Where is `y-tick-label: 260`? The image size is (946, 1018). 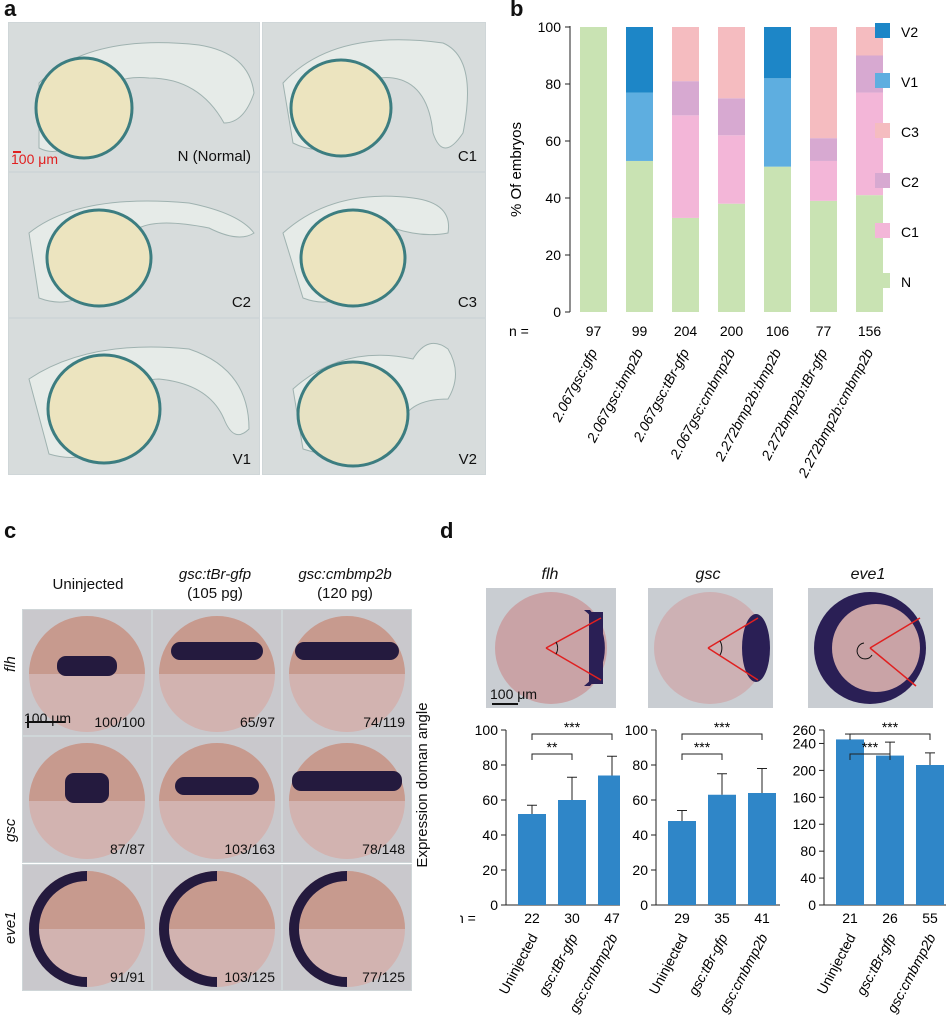 y-tick-label: 260 is located at coordinates (805, 730).